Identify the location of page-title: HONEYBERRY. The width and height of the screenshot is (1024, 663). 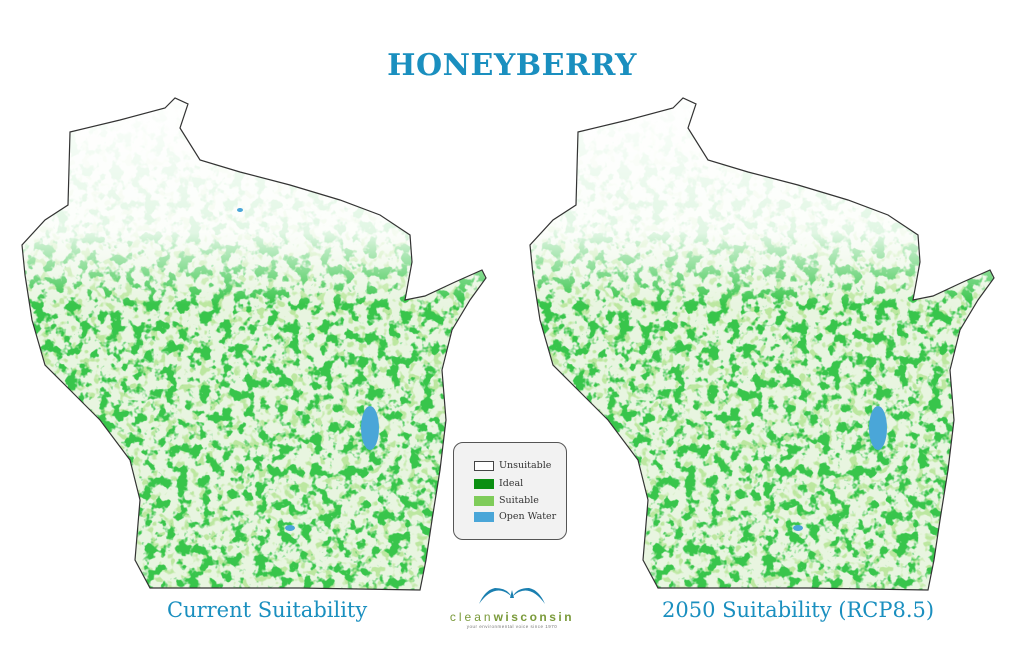
(512, 65).